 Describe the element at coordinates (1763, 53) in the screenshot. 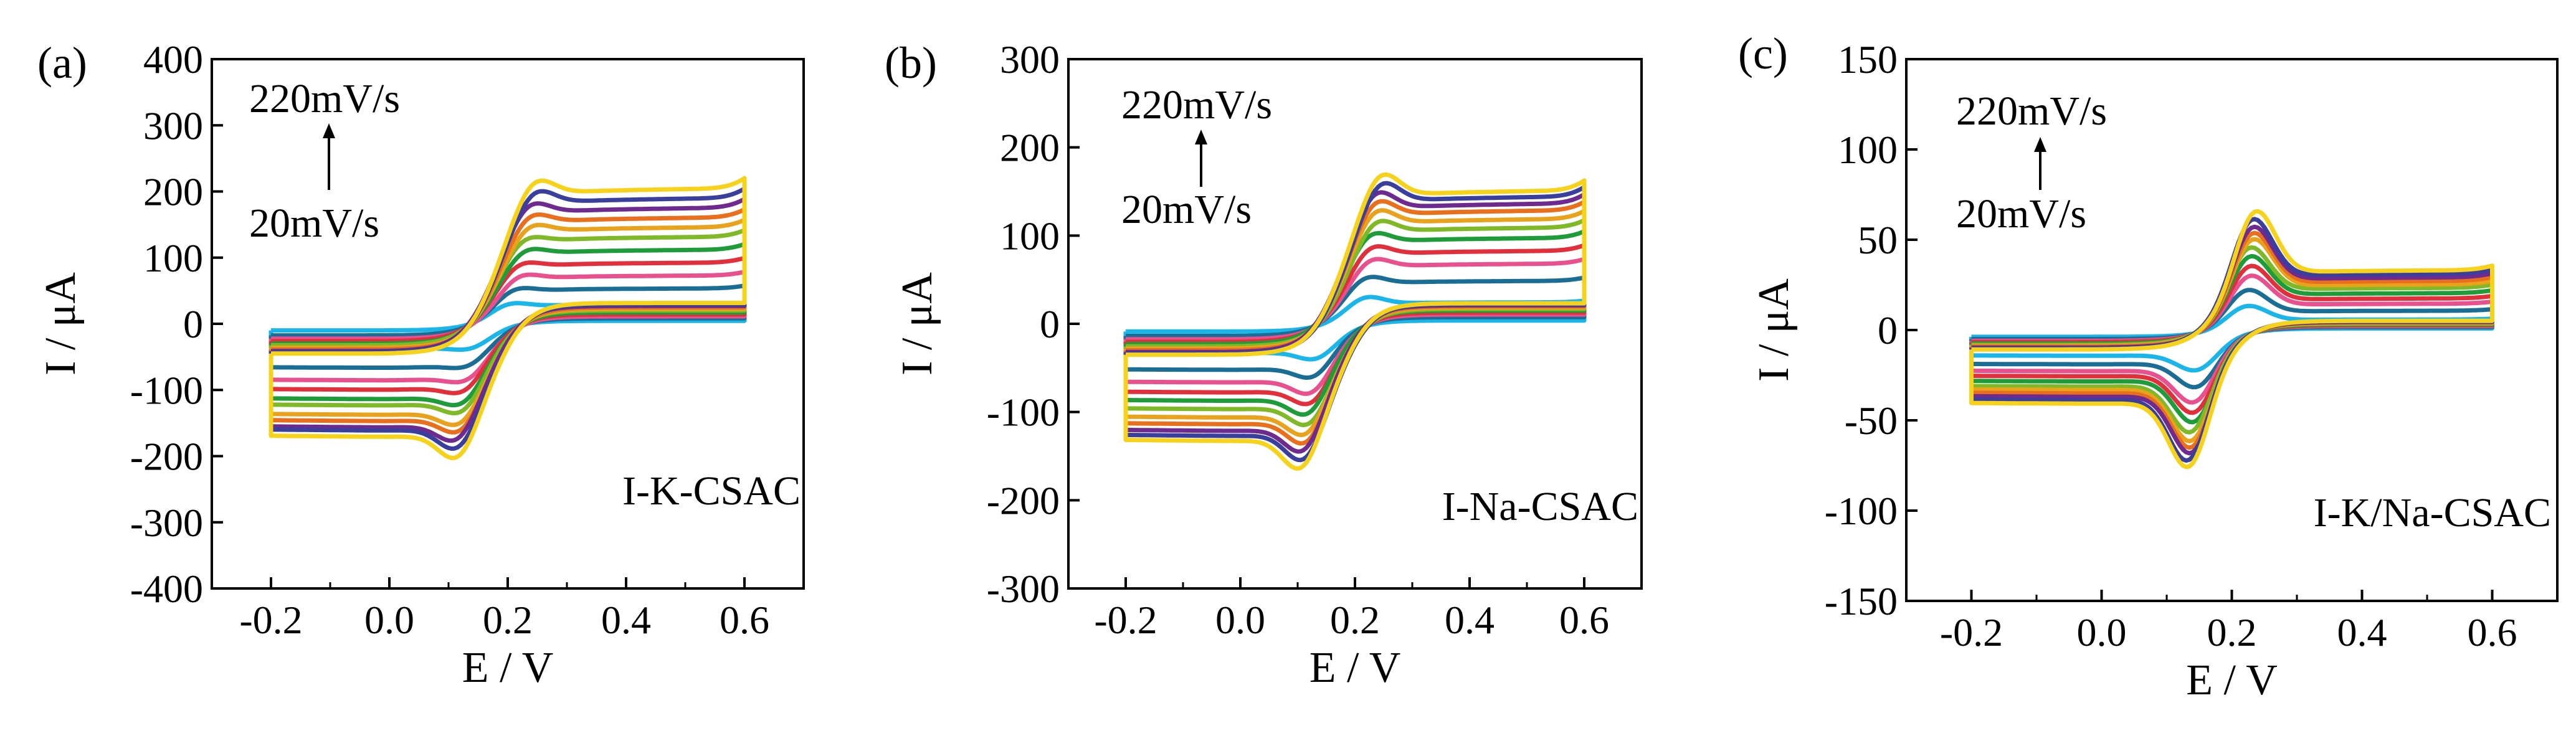

I see `panel-label: (c)` at that location.